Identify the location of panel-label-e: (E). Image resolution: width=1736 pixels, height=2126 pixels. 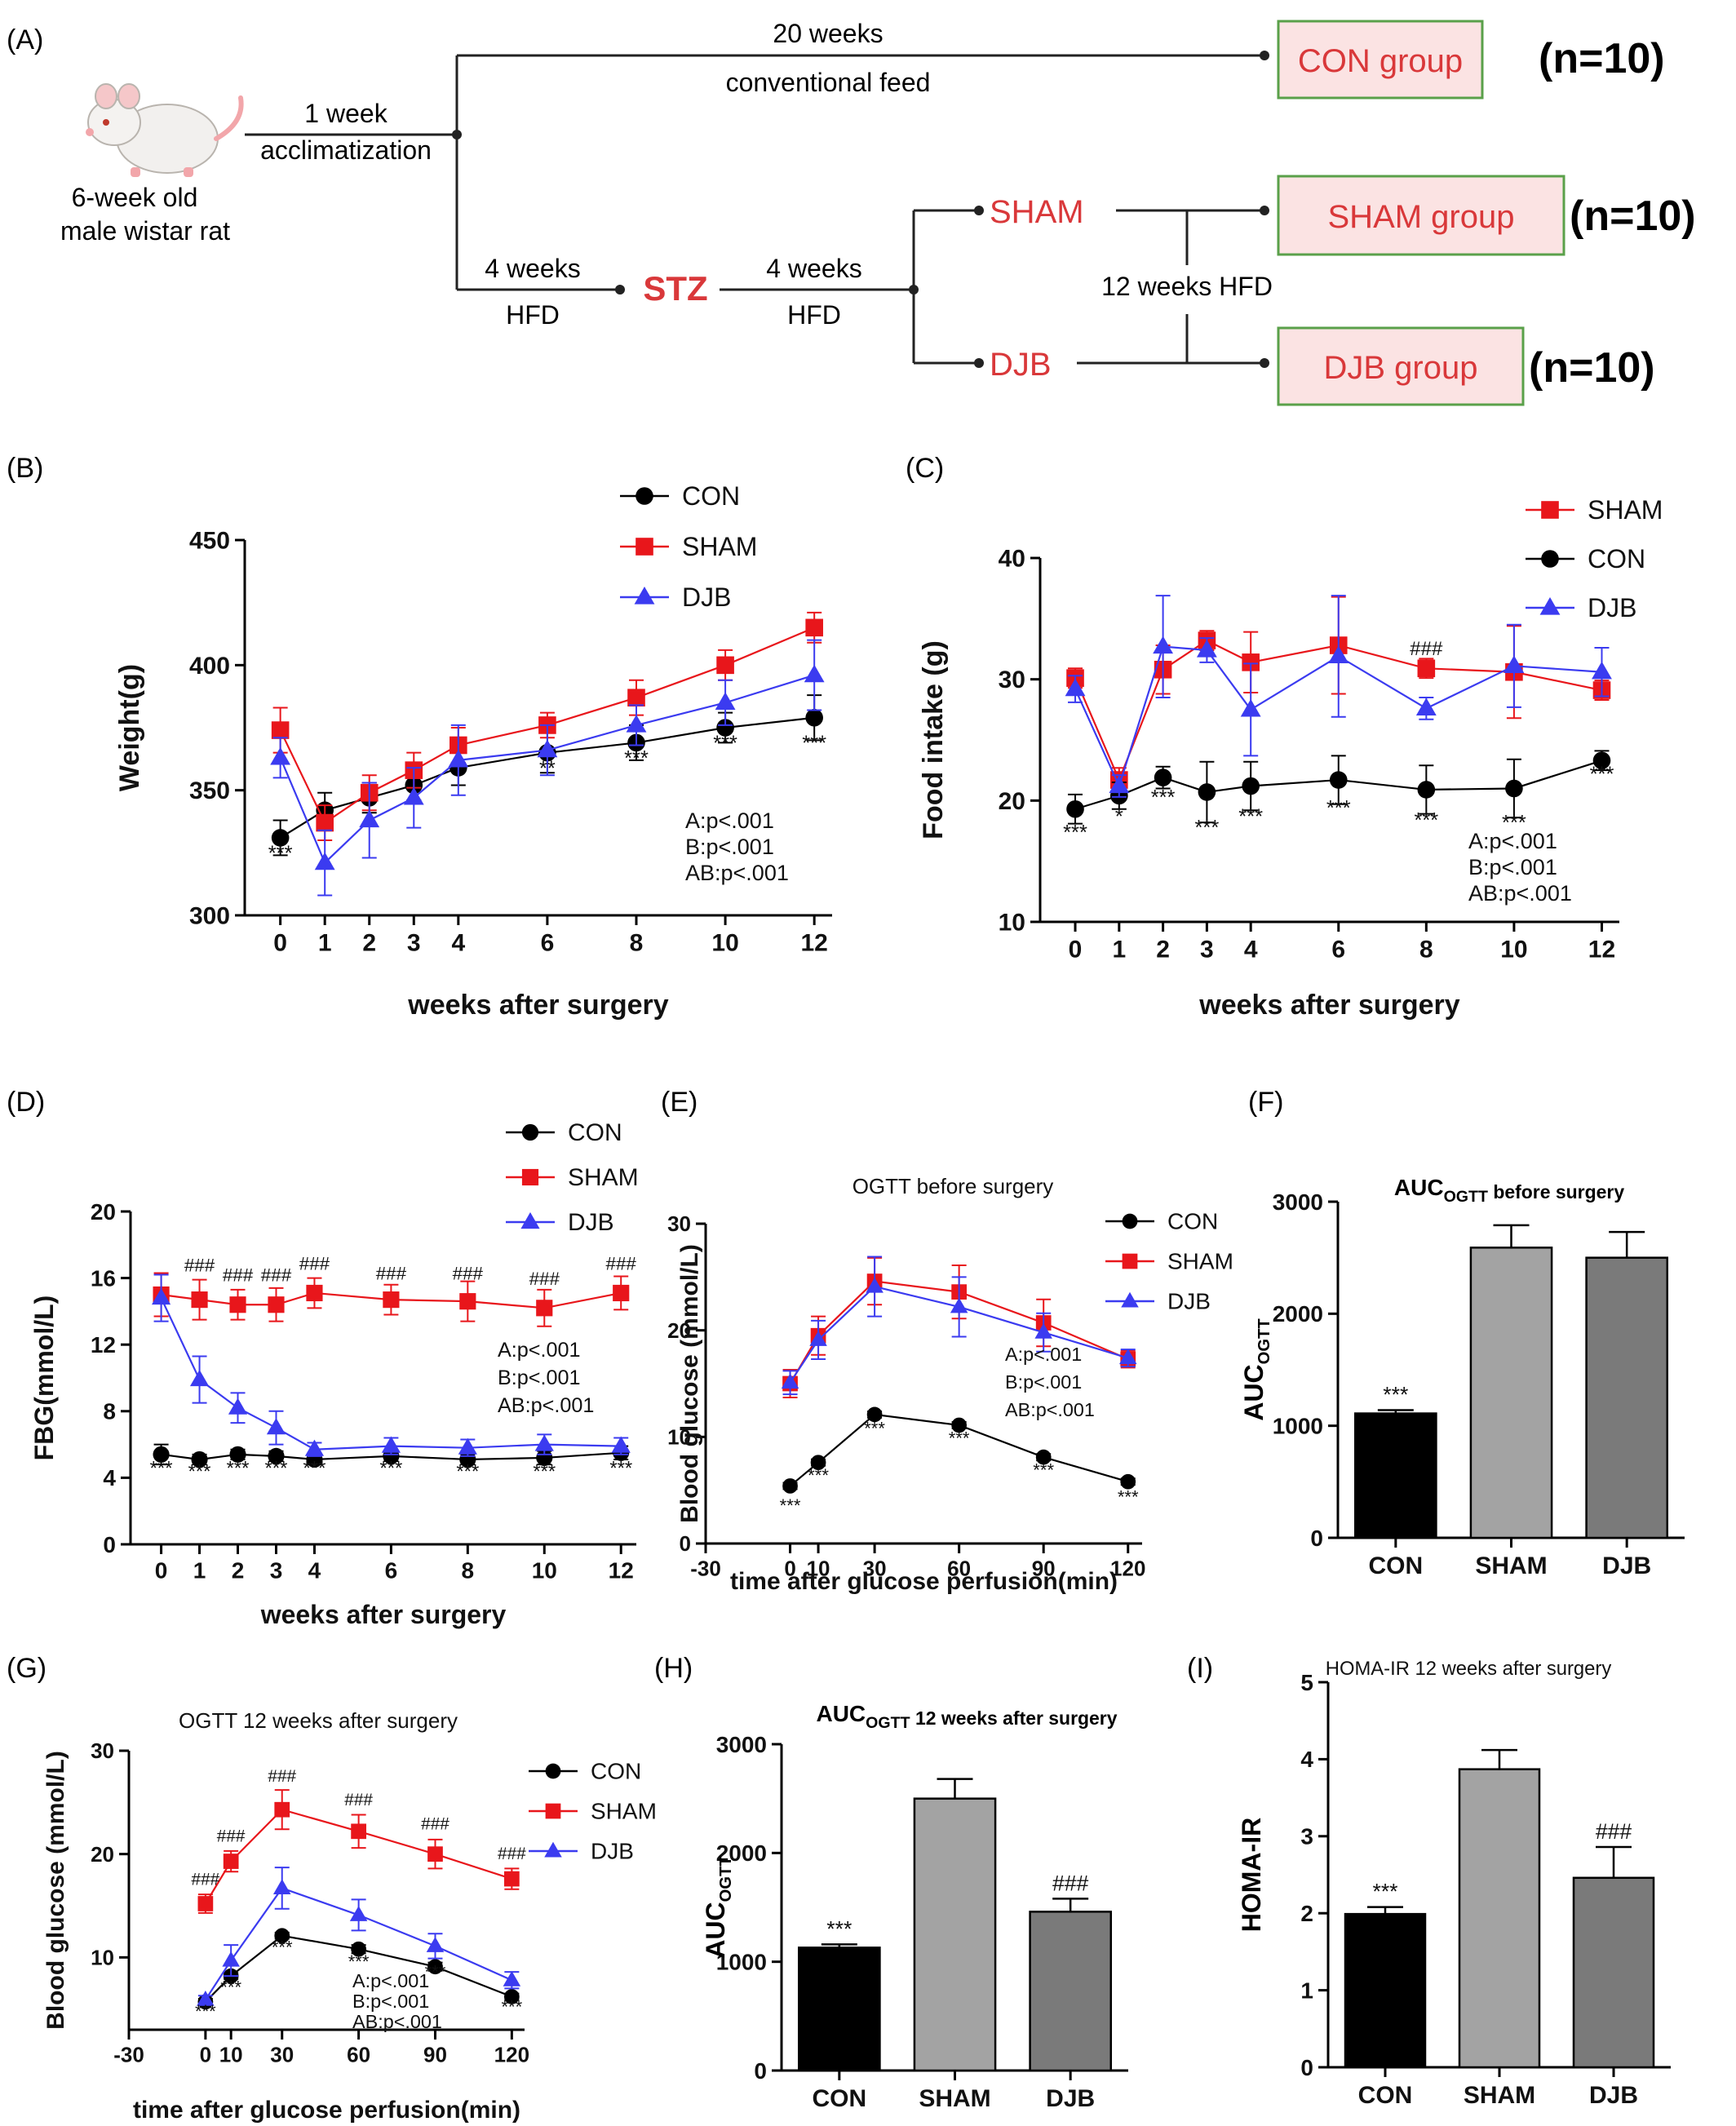
(679, 1102).